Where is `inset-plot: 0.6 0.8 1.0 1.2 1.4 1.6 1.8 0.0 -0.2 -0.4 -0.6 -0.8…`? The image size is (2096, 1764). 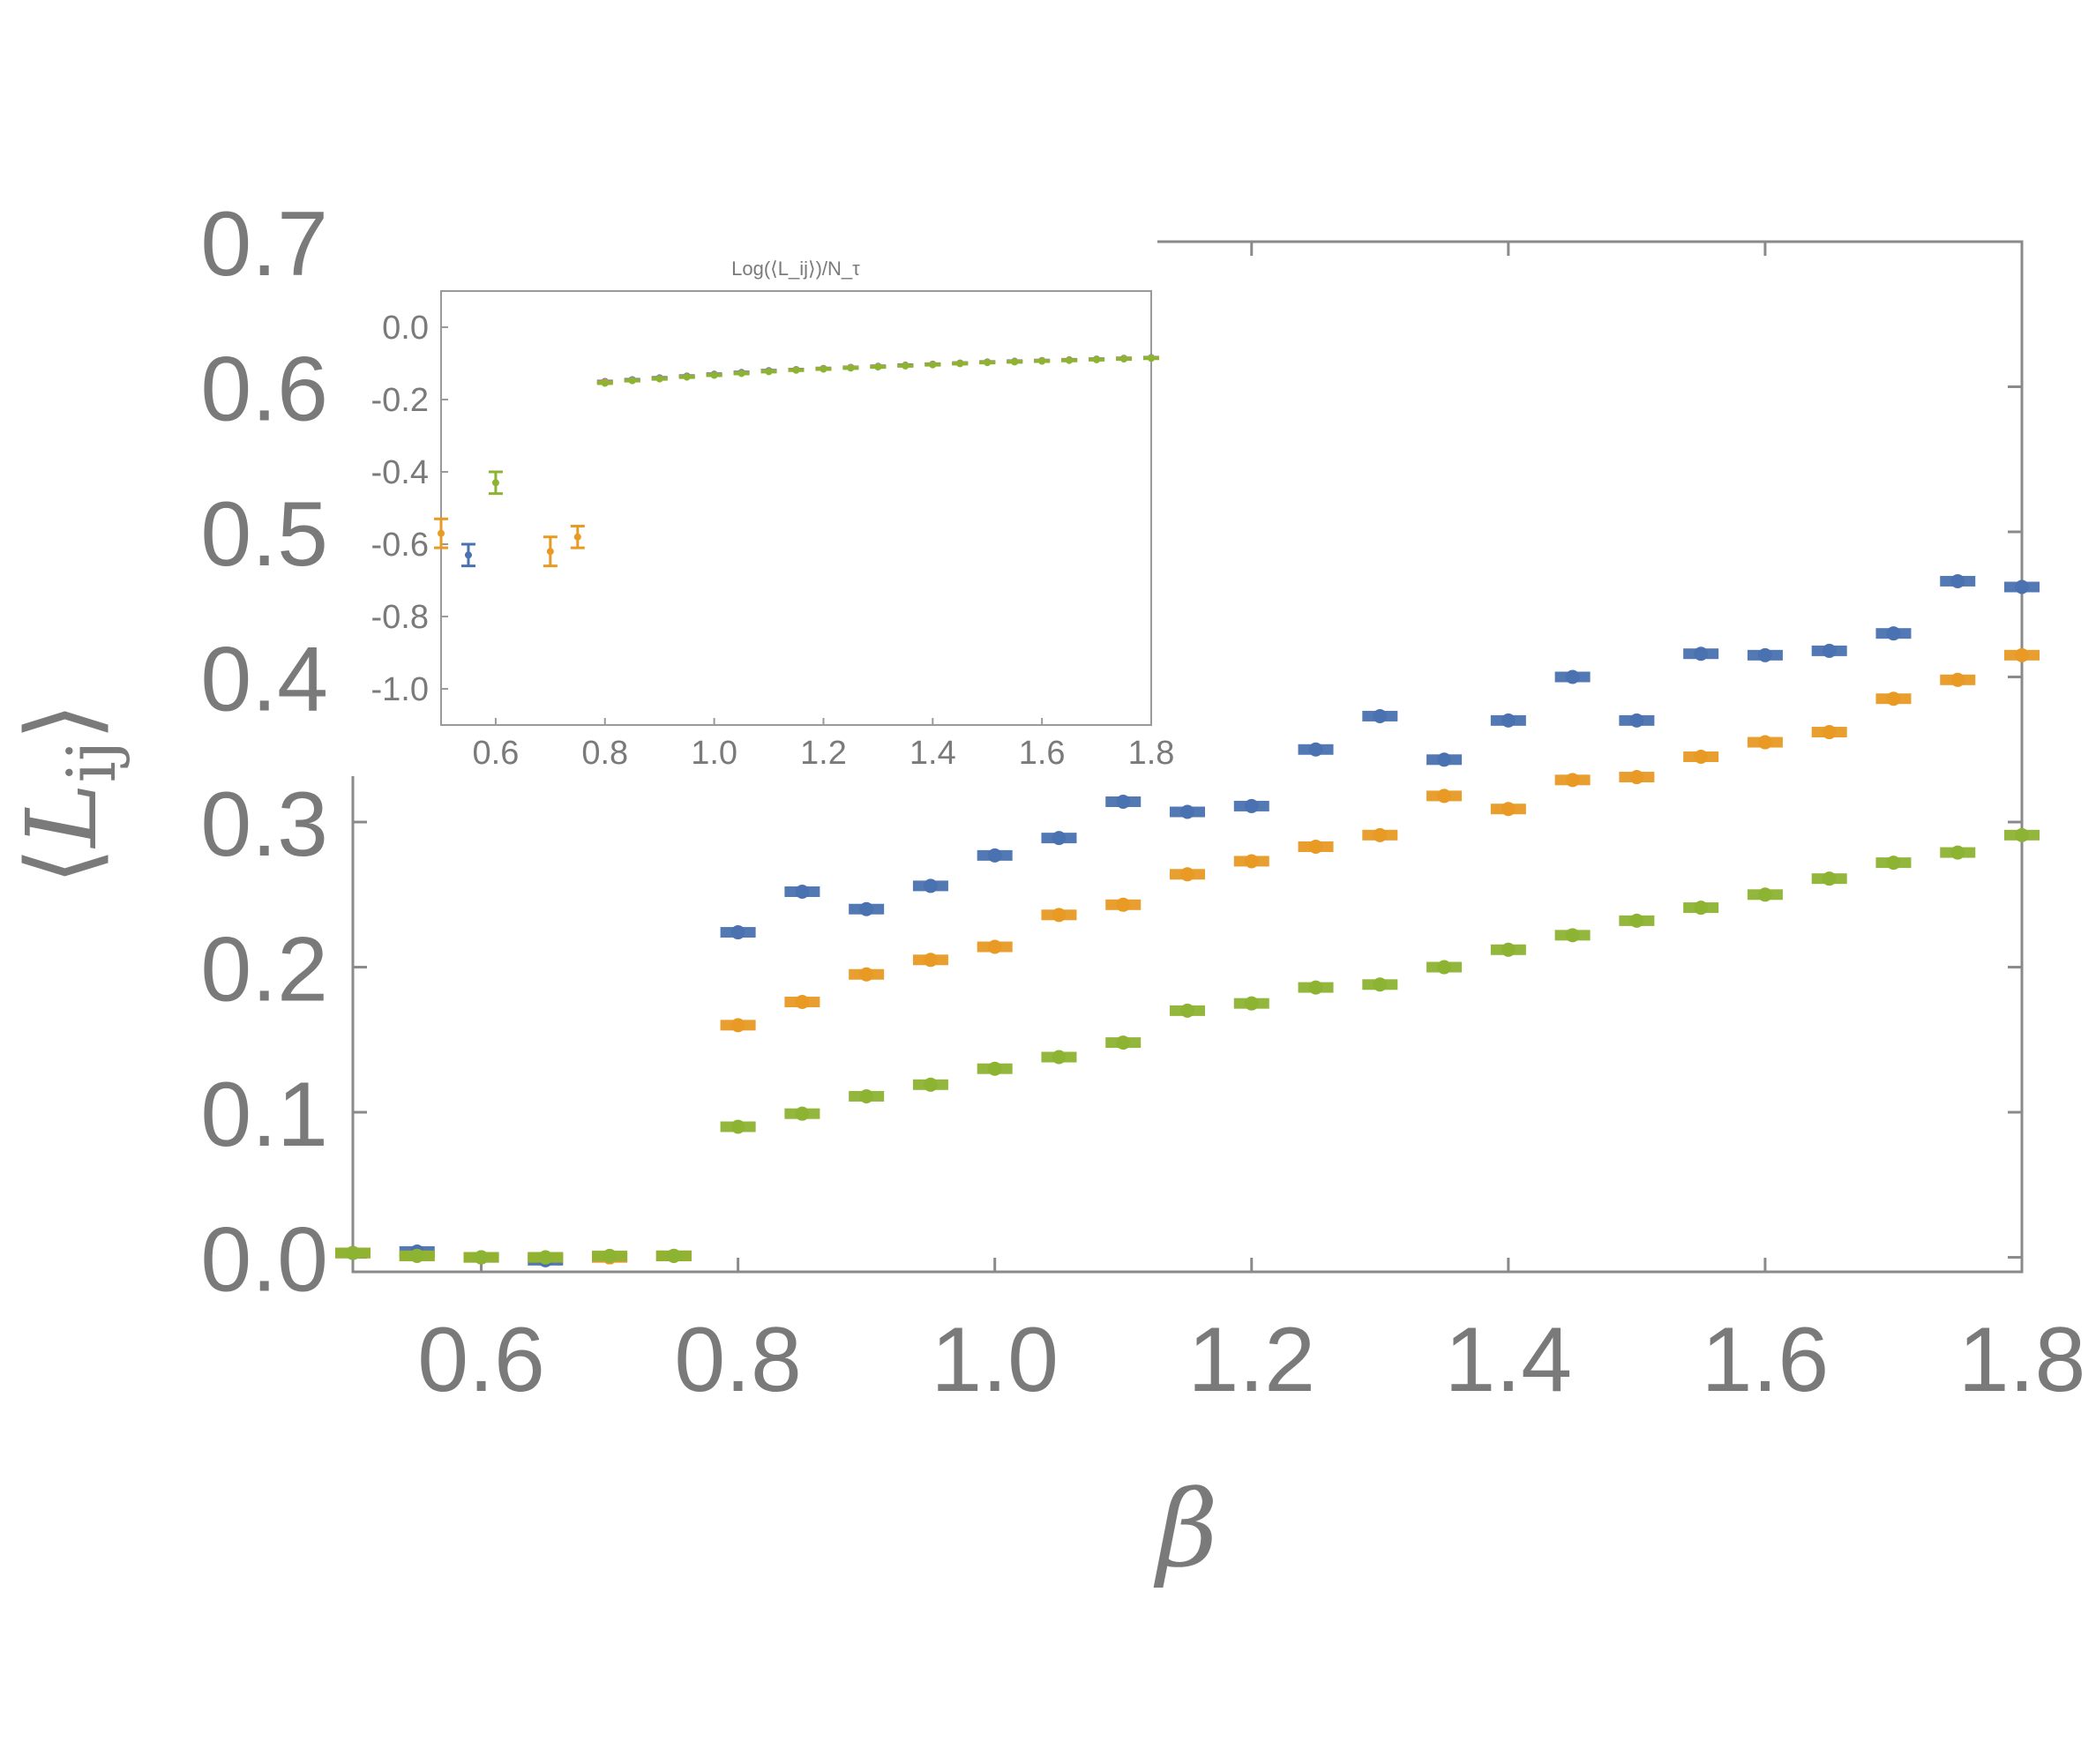 inset-plot: 0.6 0.8 1.0 1.2 1.4 1.6 1.8 0.0 -0.2 -0.4 -0.6 -0.8… is located at coordinates (760, 506).